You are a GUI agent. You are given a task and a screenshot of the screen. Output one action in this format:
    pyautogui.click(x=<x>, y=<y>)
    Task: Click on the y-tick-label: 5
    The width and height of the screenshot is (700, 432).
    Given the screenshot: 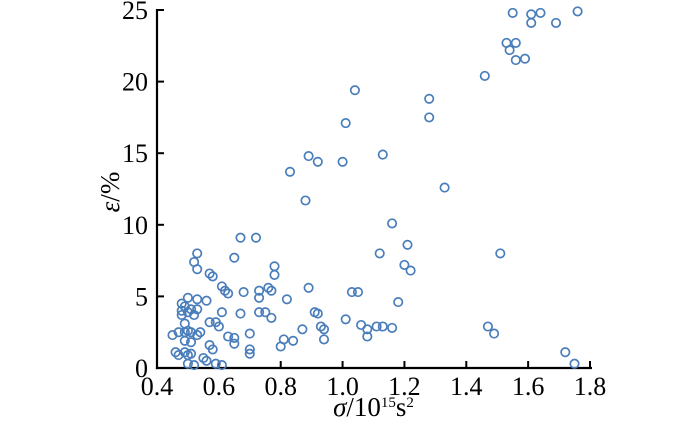 What is the action you would take?
    pyautogui.click(x=141, y=296)
    